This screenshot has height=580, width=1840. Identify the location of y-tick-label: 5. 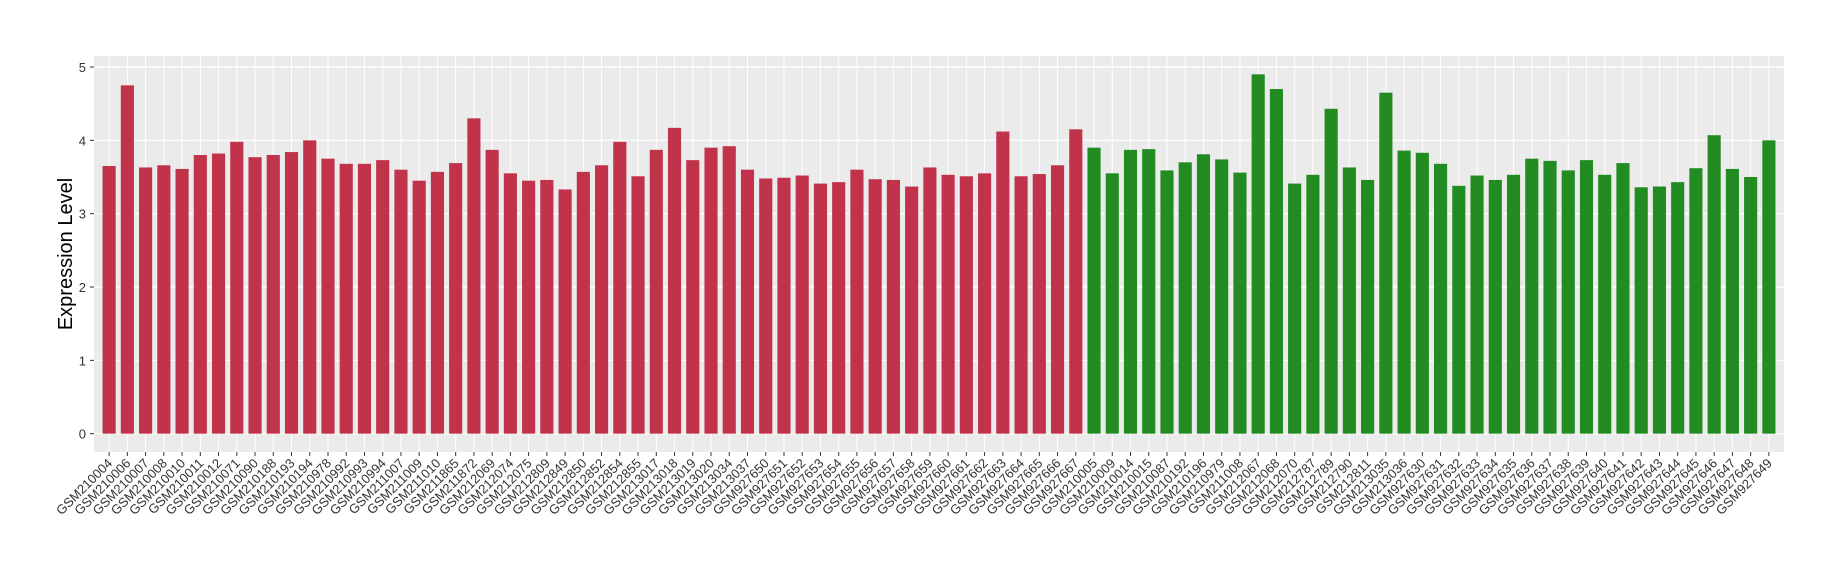
(82, 67).